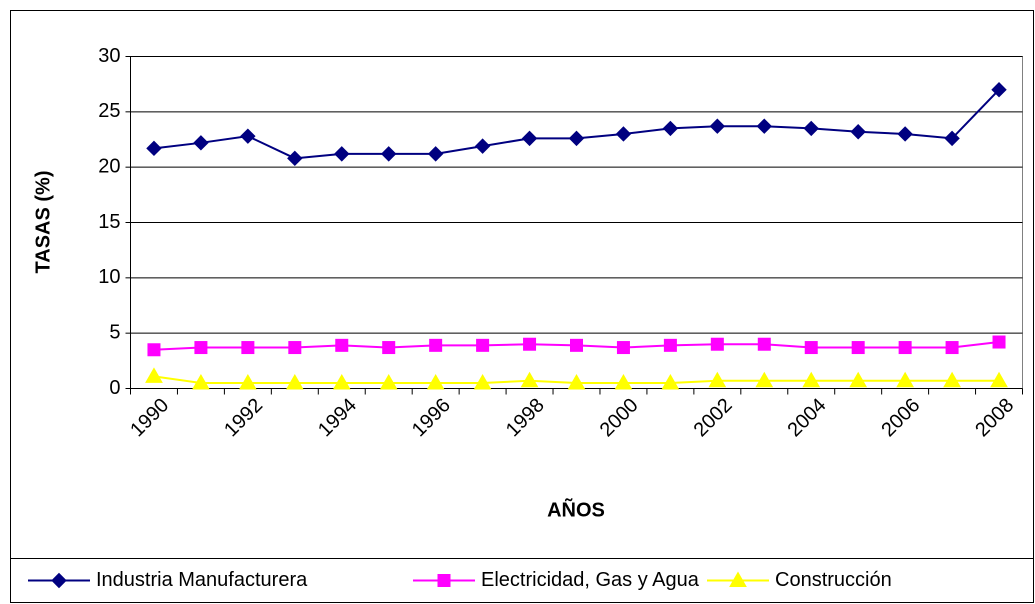 This screenshot has height=604, width=1035. Describe the element at coordinates (109, 222) in the screenshot. I see `y-tick-label: 15` at that location.